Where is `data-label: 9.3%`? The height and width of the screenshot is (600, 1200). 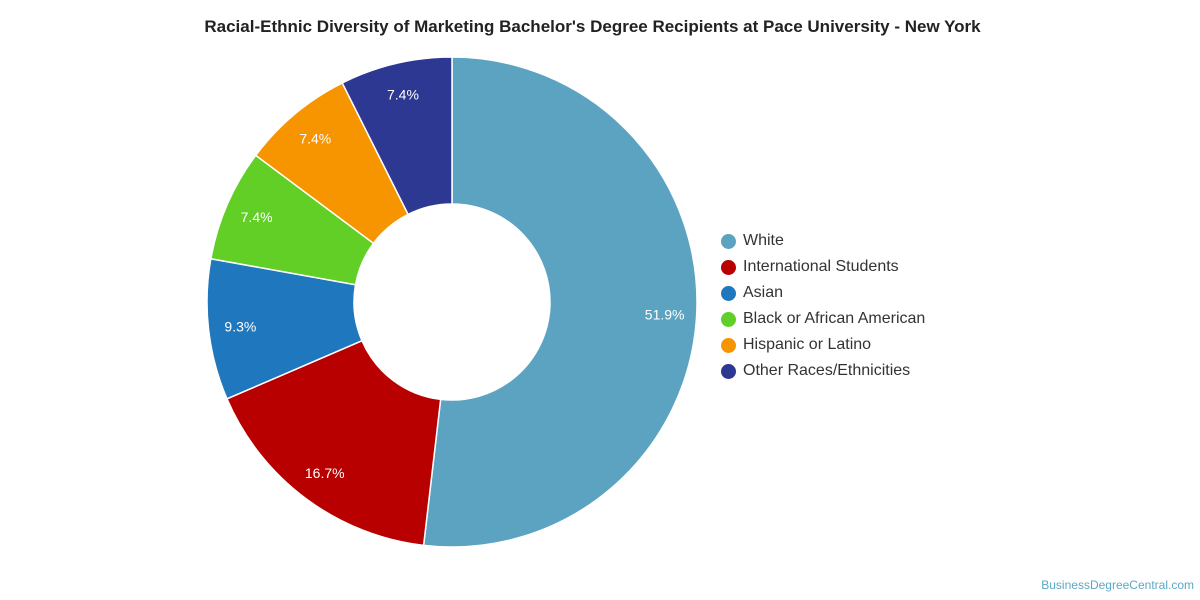 data-label: 9.3% is located at coordinates (240, 326).